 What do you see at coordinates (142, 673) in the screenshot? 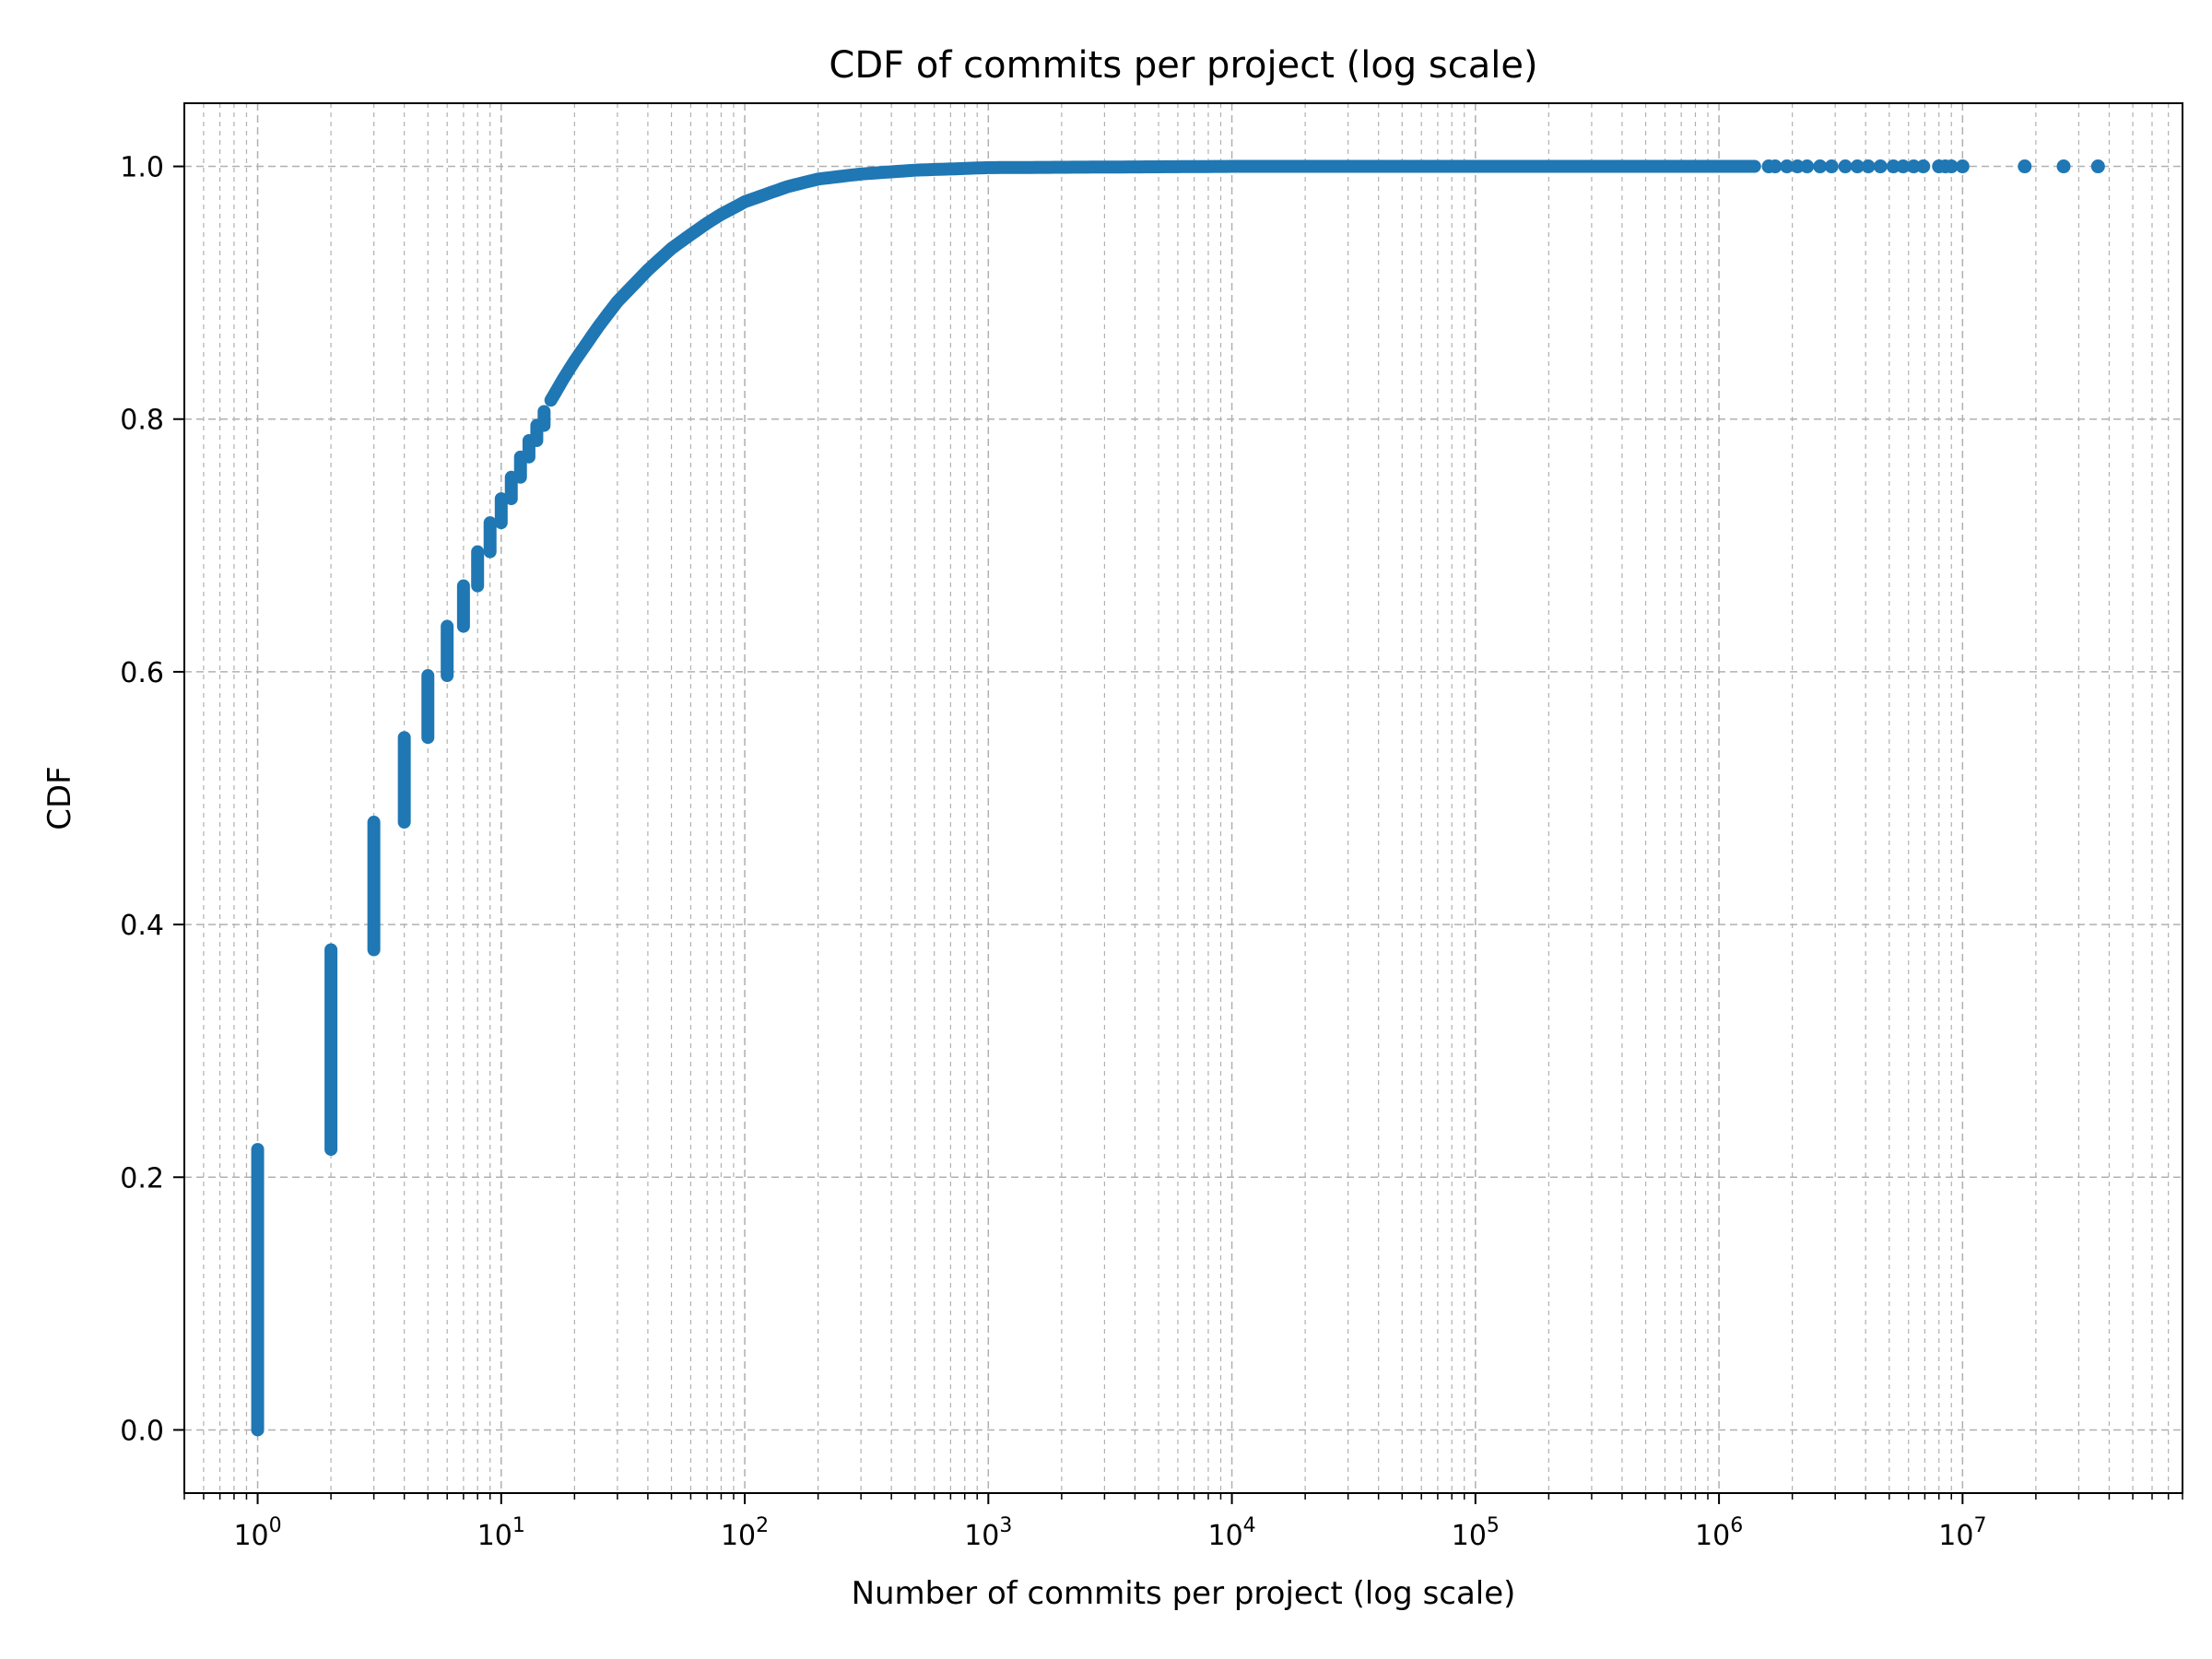
I see `y-tick-label: 0.6` at bounding box center [142, 673].